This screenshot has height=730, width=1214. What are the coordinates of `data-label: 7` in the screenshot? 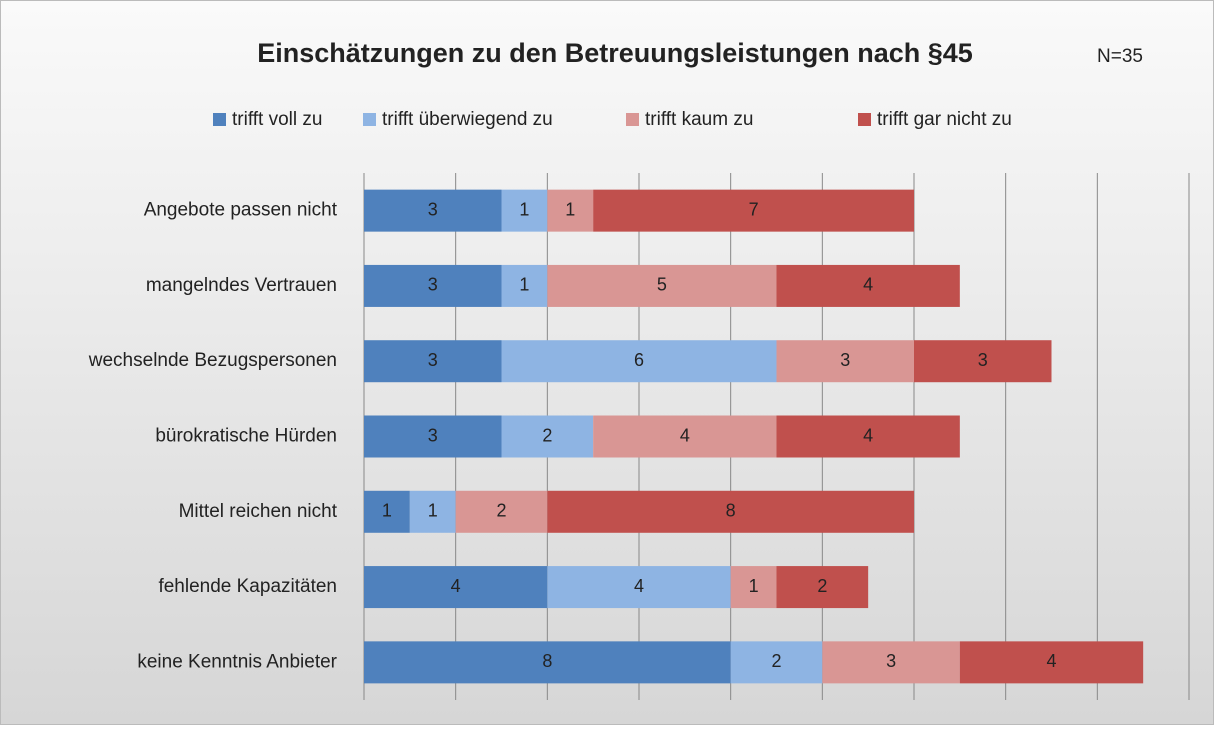 It's located at (754, 209).